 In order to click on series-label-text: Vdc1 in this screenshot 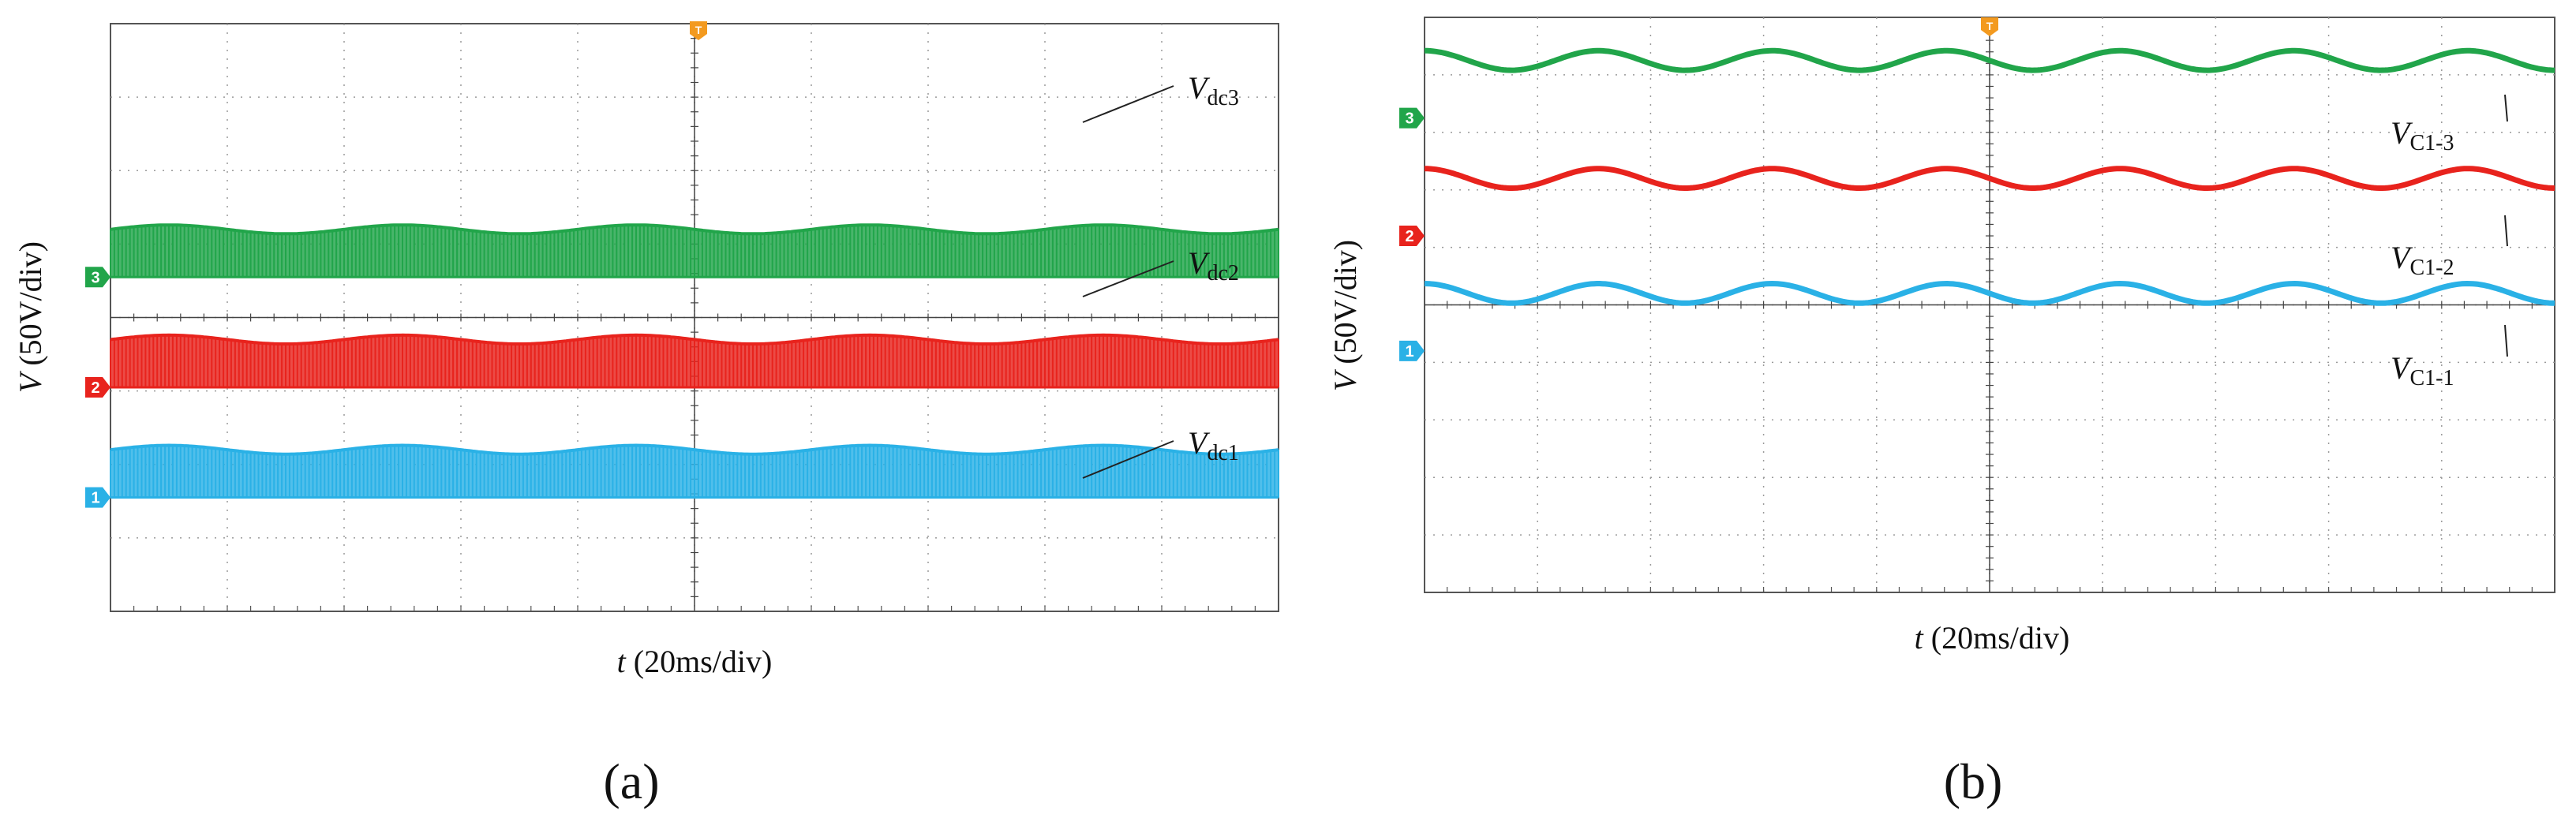, I will do `click(1213, 445)`.